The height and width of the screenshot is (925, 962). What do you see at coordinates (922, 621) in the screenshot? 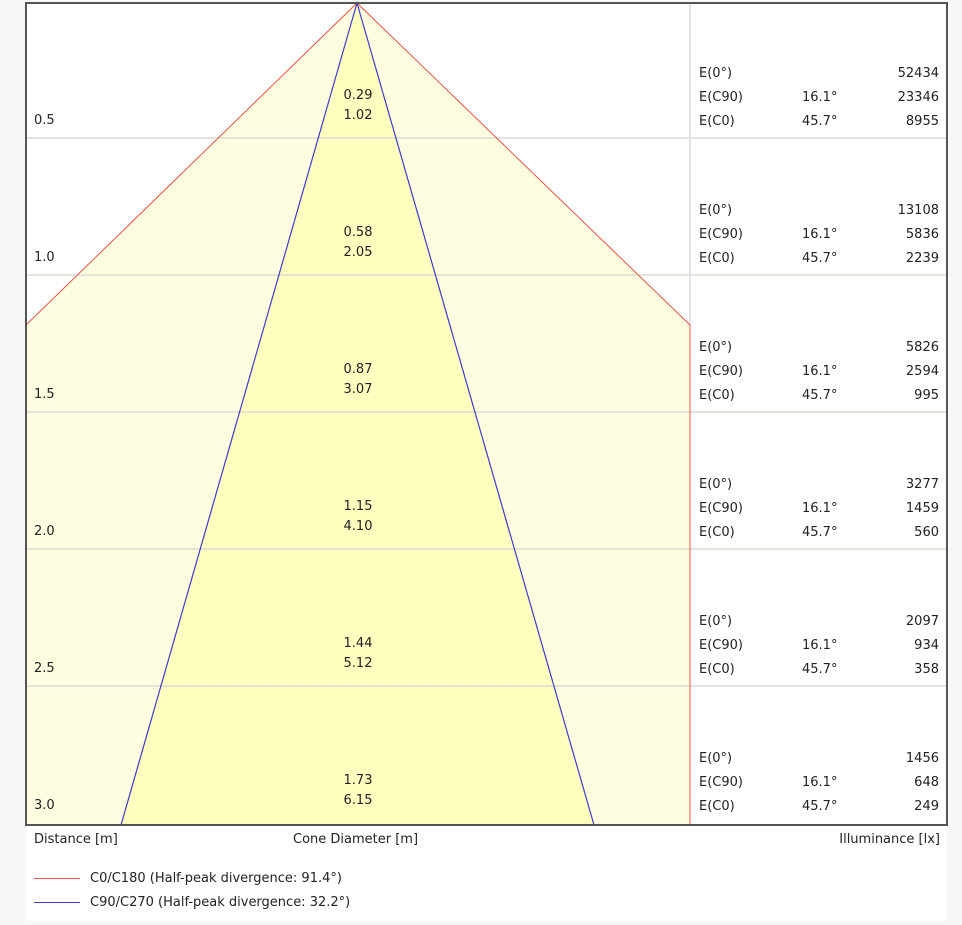
I see `illum-value: 2097` at bounding box center [922, 621].